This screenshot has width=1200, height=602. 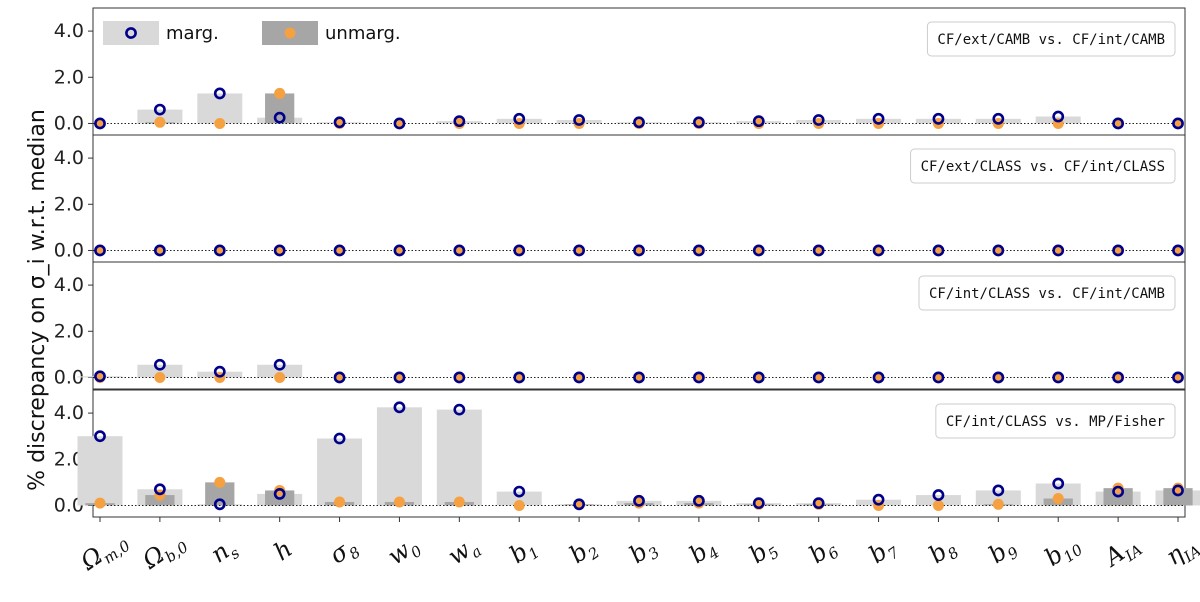 I want to click on x-label-w-a: wa, so click(x=464, y=552).